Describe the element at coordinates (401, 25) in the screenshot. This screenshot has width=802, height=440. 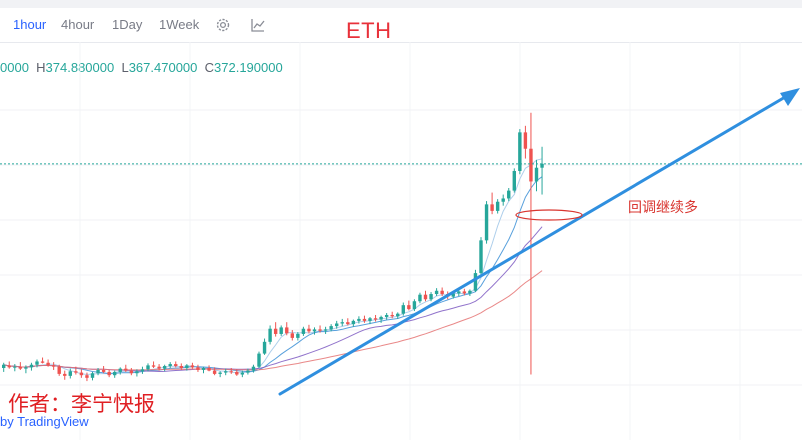
I see `chart-toolbar: 1hour 4hour 1Day 1Week` at that location.